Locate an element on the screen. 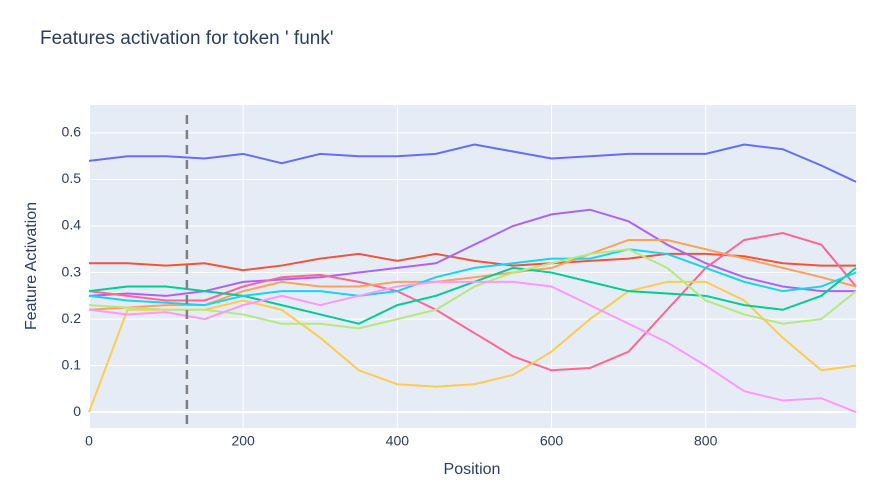 This screenshot has width=893, height=494. y-tick-label: 0.3 is located at coordinates (72, 271).